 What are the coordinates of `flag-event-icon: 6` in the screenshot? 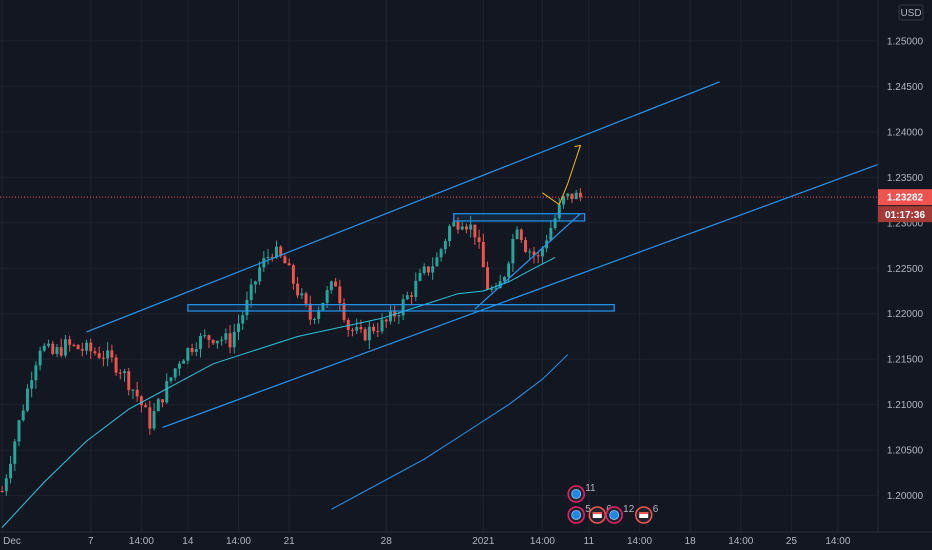 It's located at (646, 514).